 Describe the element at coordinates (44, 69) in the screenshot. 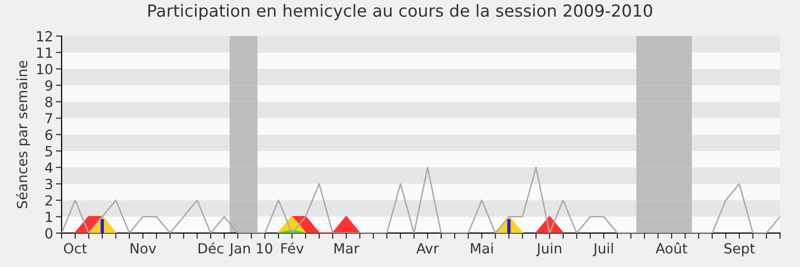

I see `y-tick-label: 10` at that location.